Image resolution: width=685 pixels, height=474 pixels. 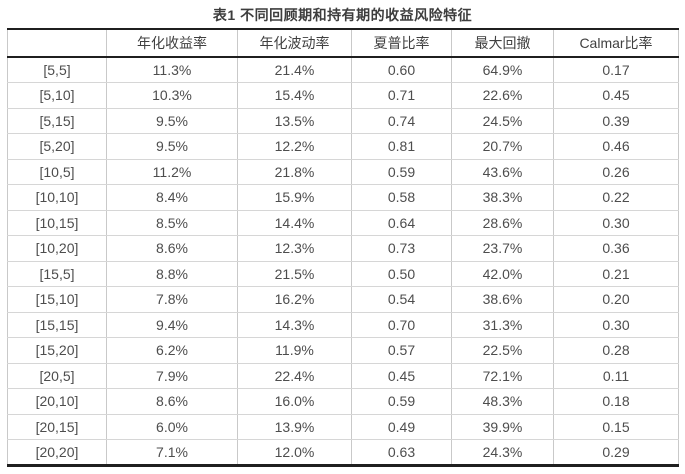 I want to click on value-cell: 0.17, so click(x=616, y=69).